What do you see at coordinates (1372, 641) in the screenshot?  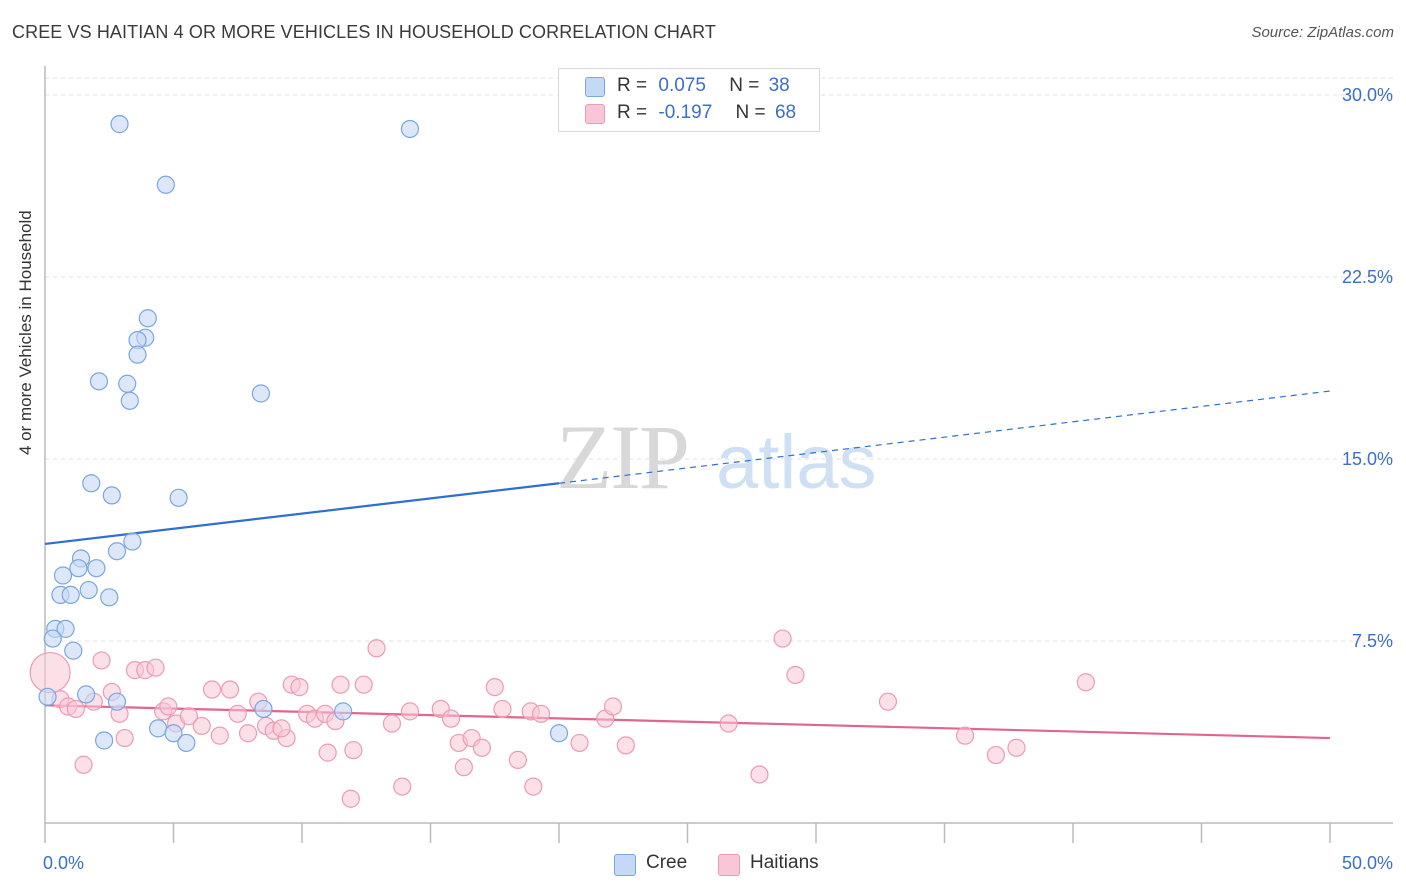 I see `y-tick-label: 7.5%` at bounding box center [1372, 641].